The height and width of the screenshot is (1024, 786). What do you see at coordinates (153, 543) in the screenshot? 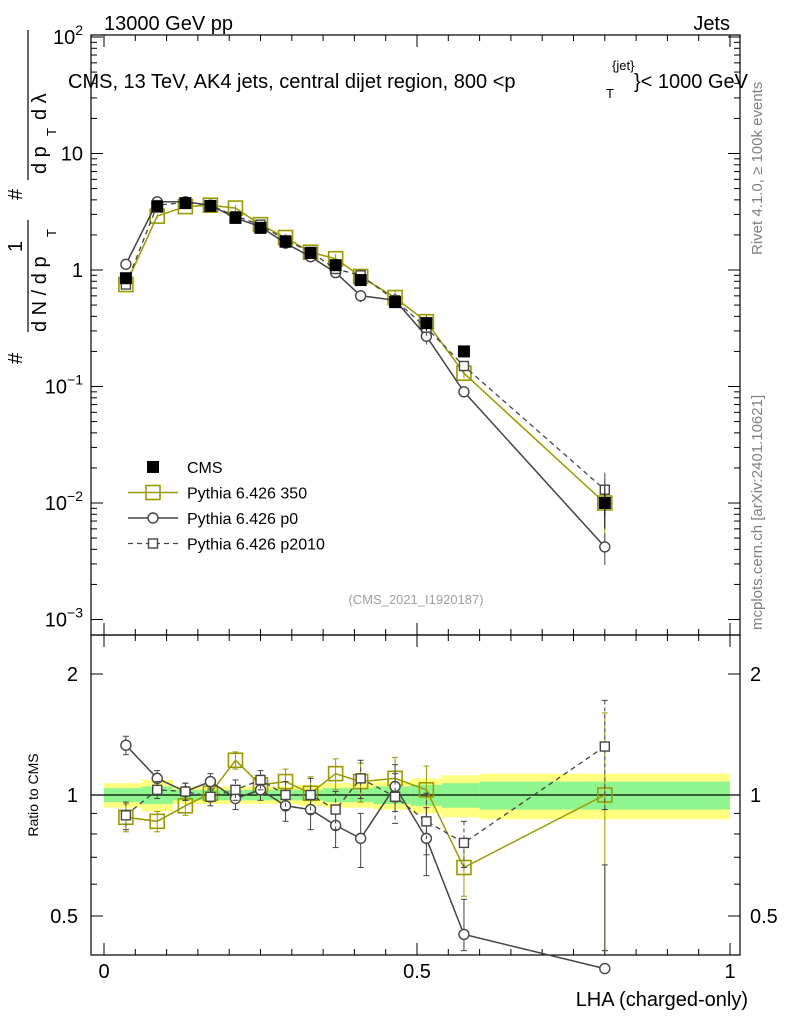
I see `legend-marker-p2010` at bounding box center [153, 543].